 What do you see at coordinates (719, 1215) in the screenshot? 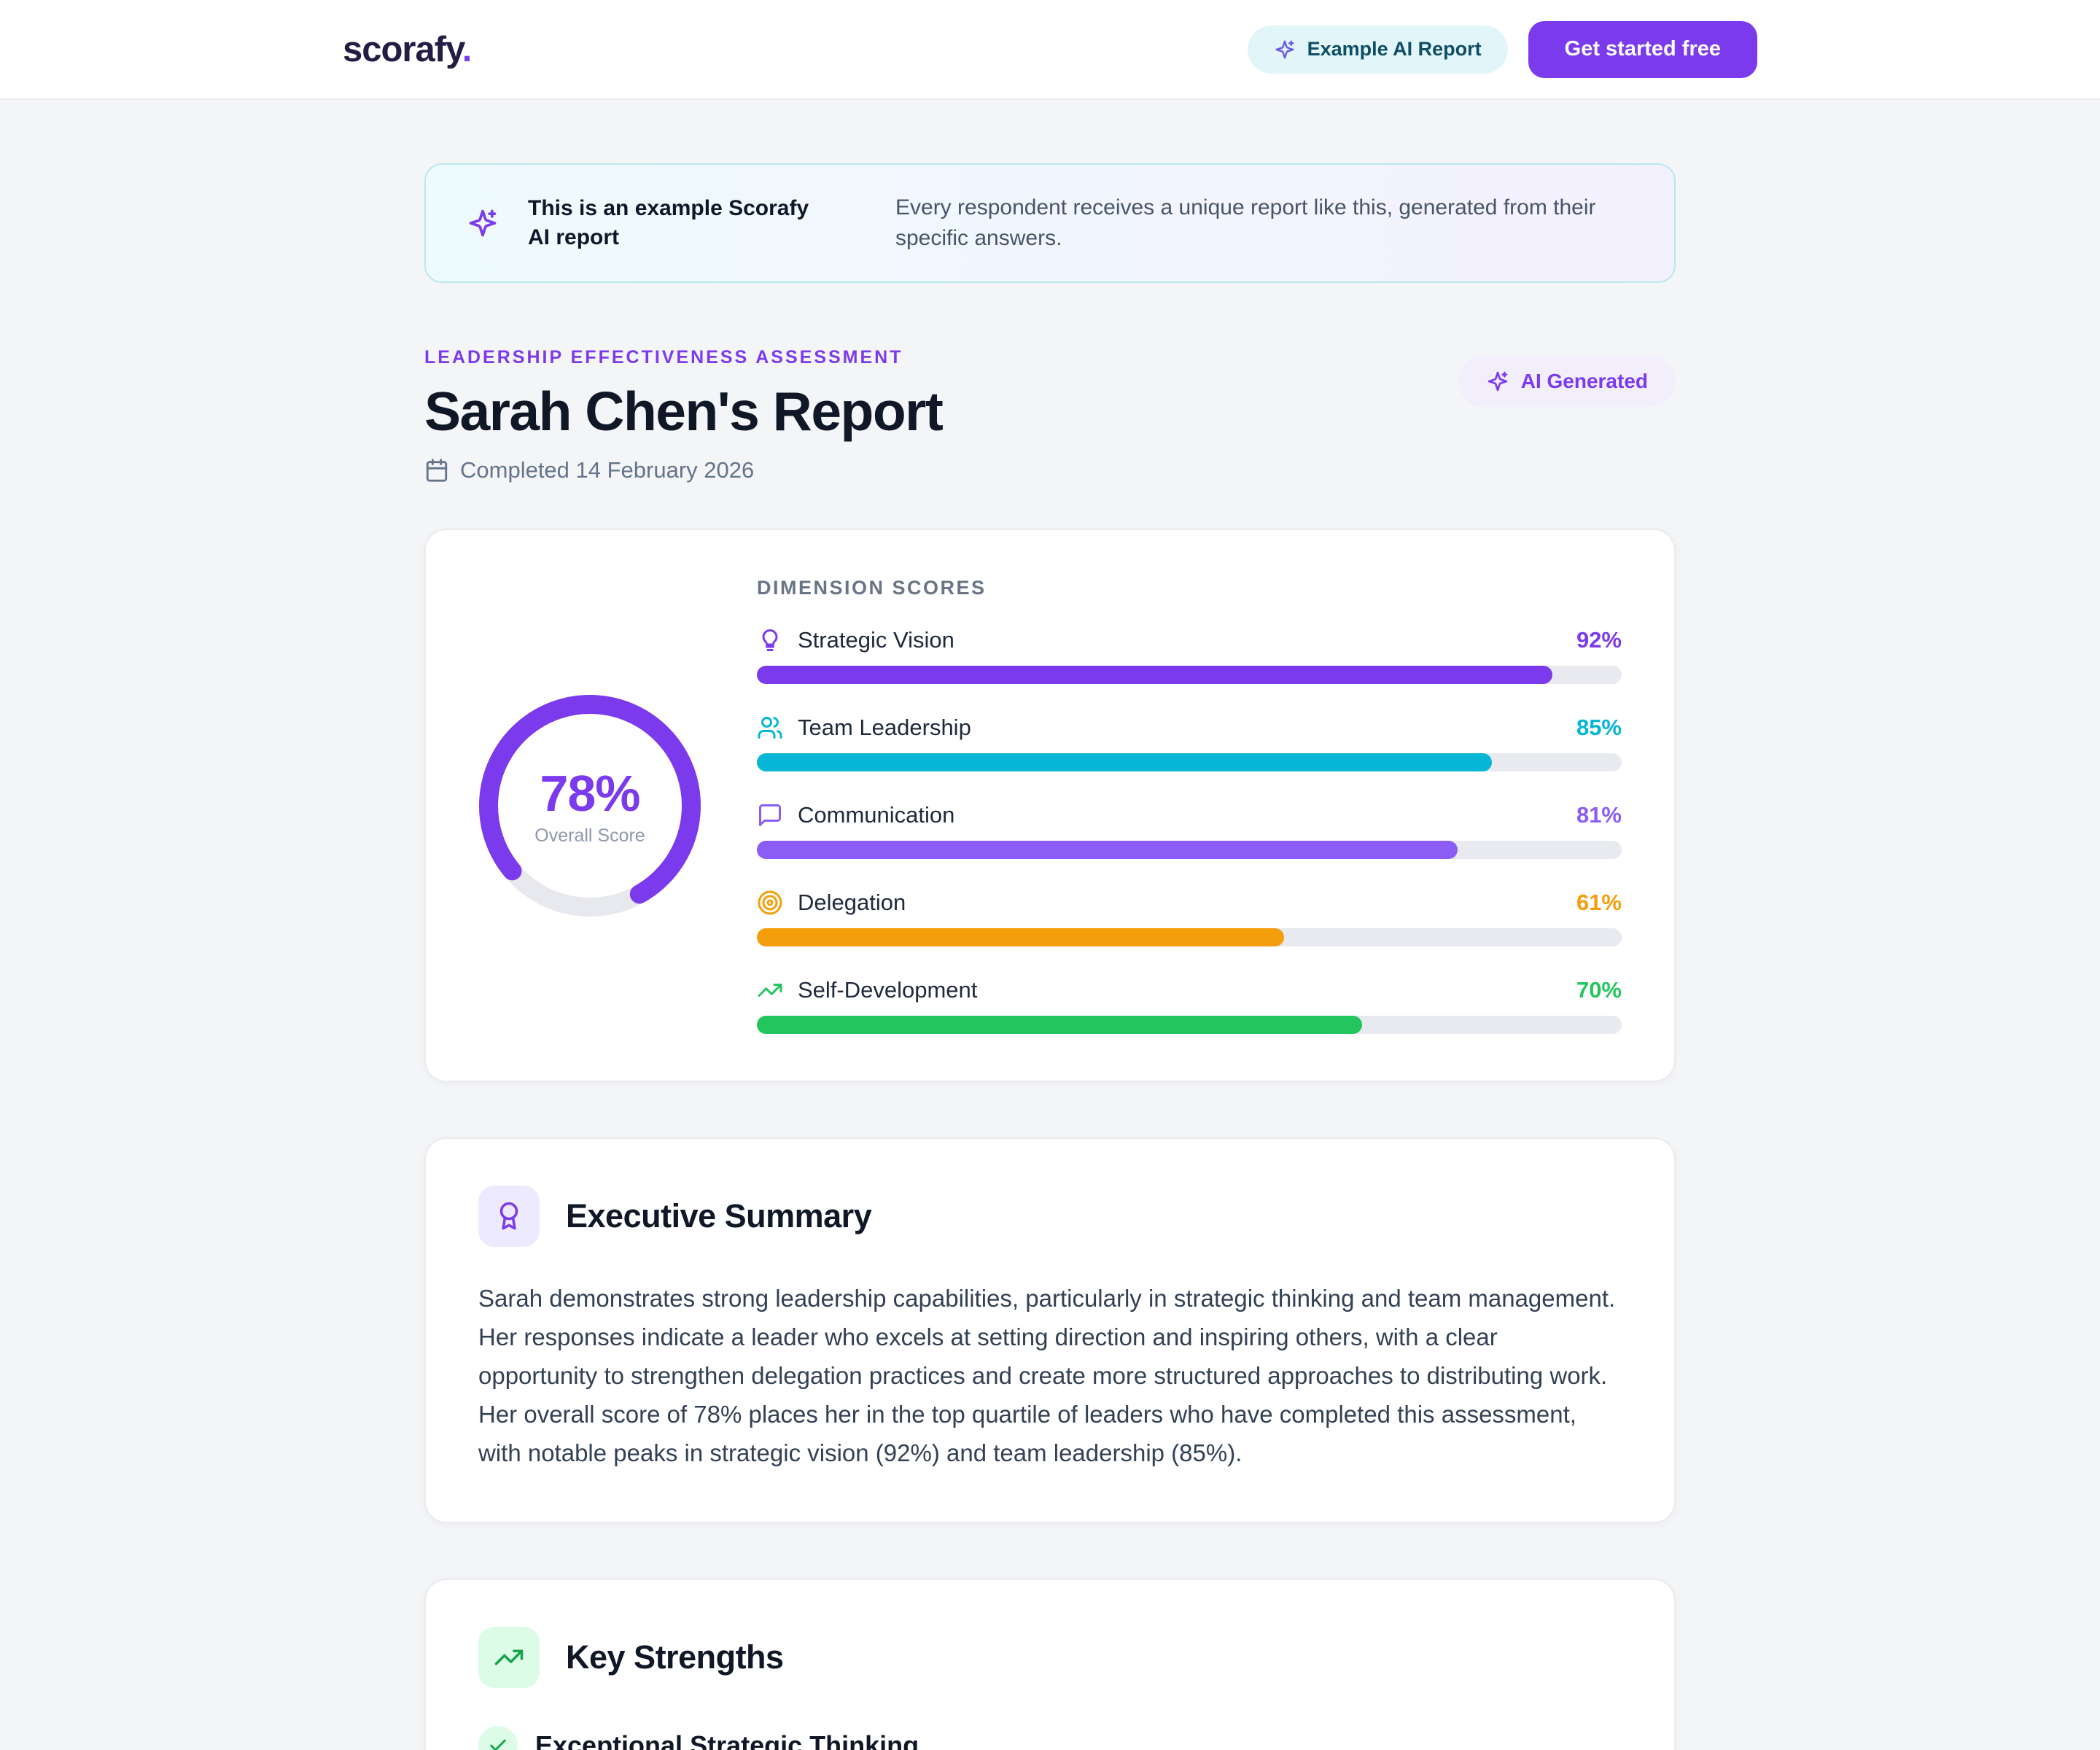
I see `section-title: Executive Summary` at bounding box center [719, 1215].